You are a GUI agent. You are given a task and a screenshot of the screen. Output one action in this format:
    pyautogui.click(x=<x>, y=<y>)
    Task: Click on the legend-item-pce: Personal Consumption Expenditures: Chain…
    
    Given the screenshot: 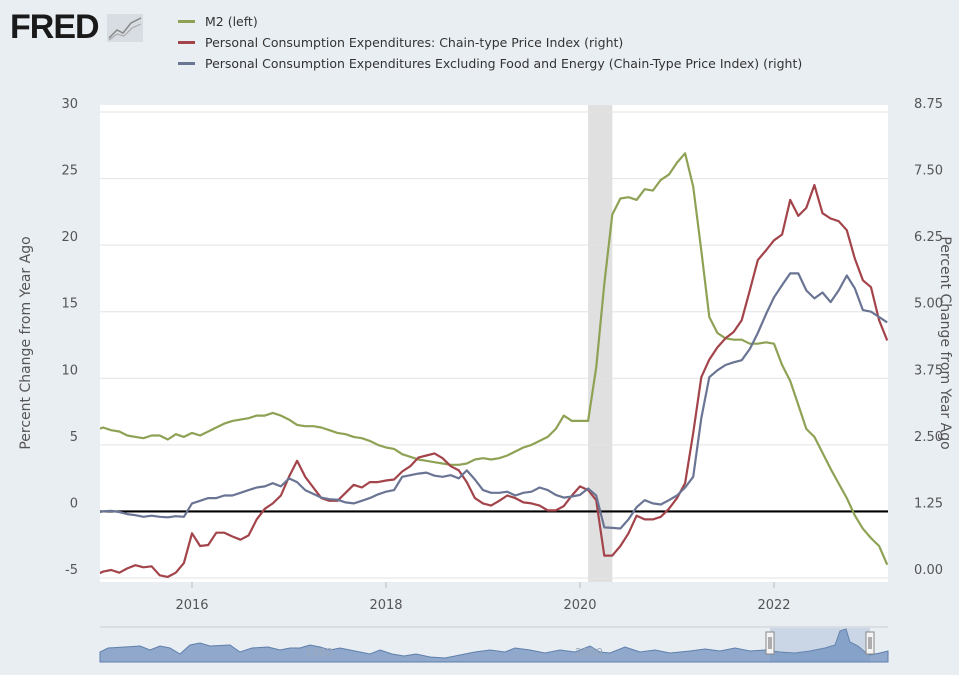 What is the action you would take?
    pyautogui.click(x=490, y=42)
    